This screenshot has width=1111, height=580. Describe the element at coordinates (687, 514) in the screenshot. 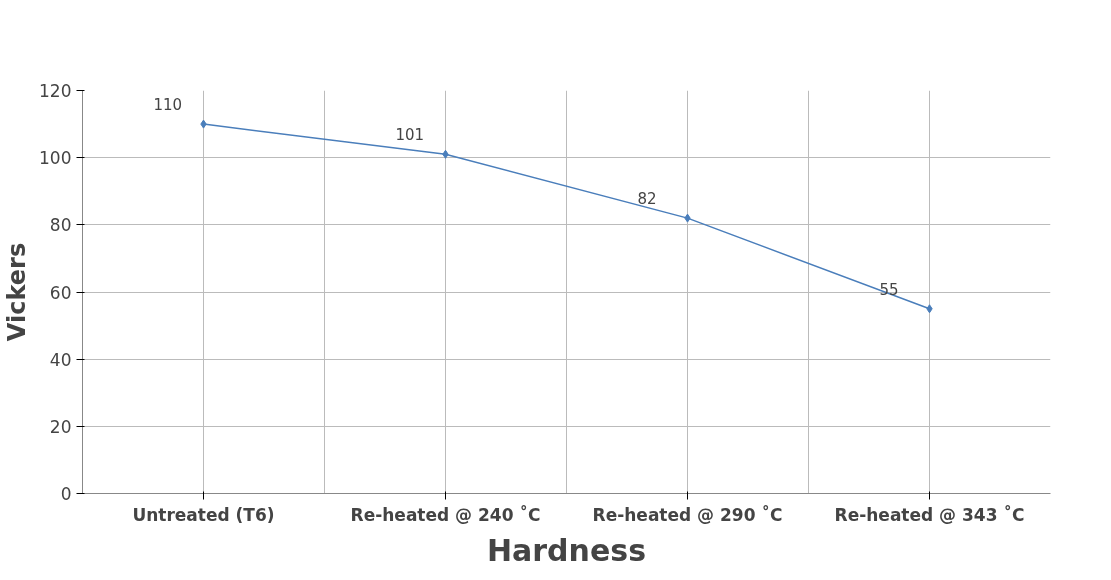

I see `x-tick-label: Re-heated @ 290 ˚C` at that location.